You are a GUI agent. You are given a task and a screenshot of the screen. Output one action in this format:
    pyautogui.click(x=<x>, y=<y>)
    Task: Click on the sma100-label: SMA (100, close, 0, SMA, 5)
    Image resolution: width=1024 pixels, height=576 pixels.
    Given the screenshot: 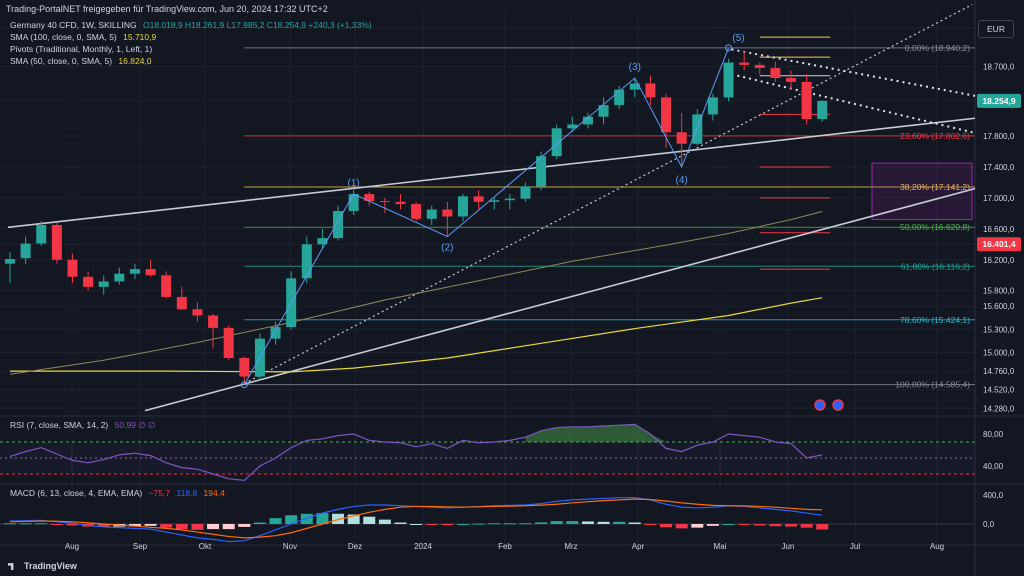 What is the action you would take?
    pyautogui.click(x=63, y=37)
    